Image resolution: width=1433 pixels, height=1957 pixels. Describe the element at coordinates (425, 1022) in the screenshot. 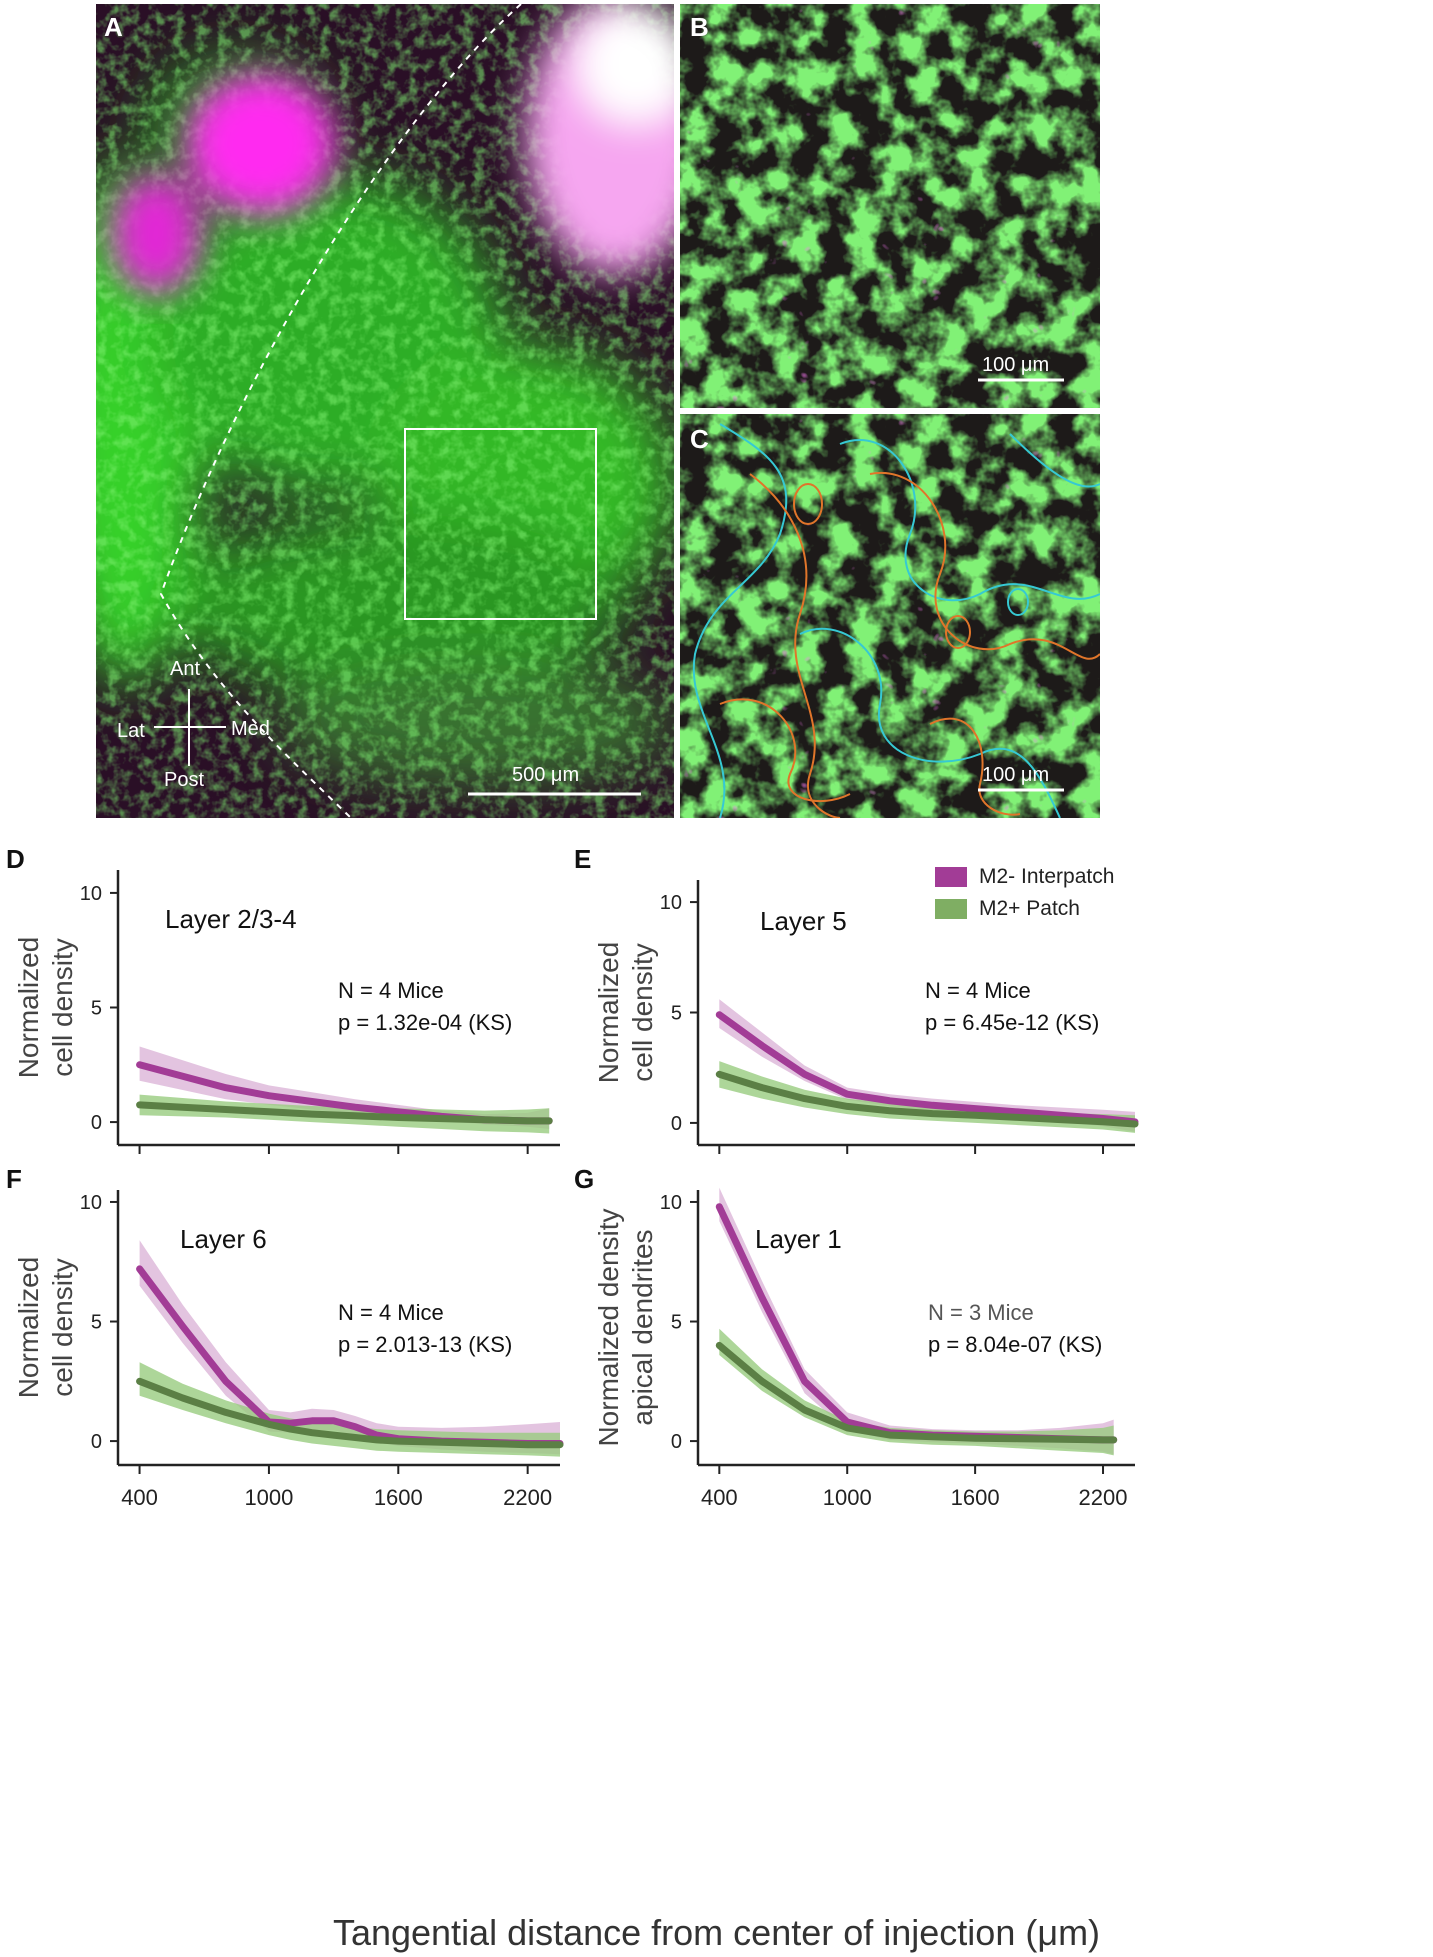

I see `stats-annotation: p = 1.32e-04 (KS)` at that location.